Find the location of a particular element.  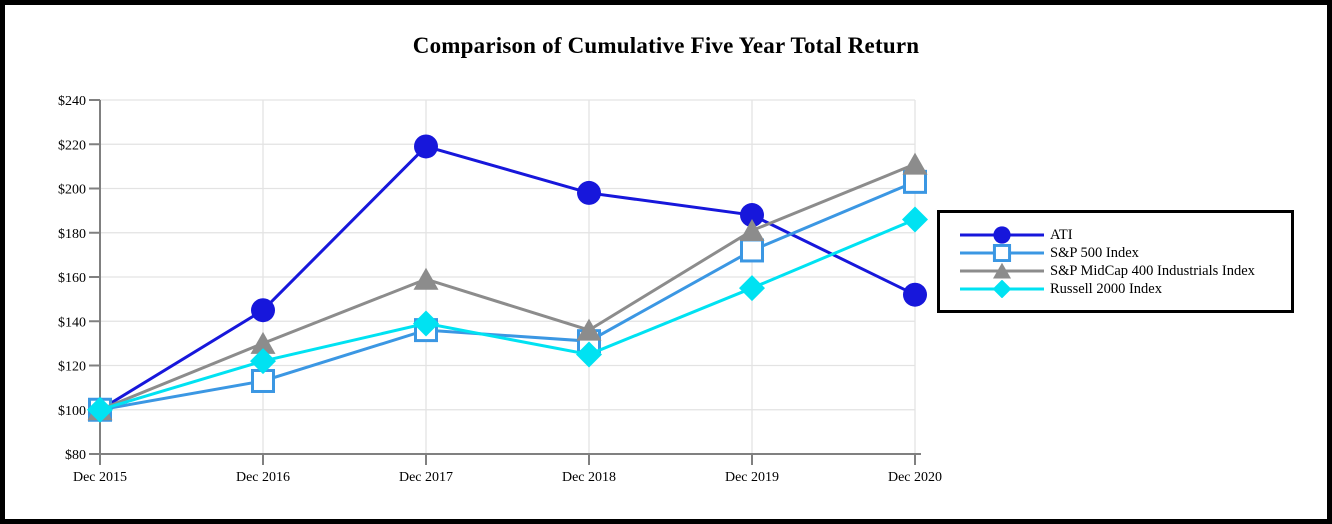

legend-item-s-p-500-index: S&P 500 Index is located at coordinates (1125, 253).